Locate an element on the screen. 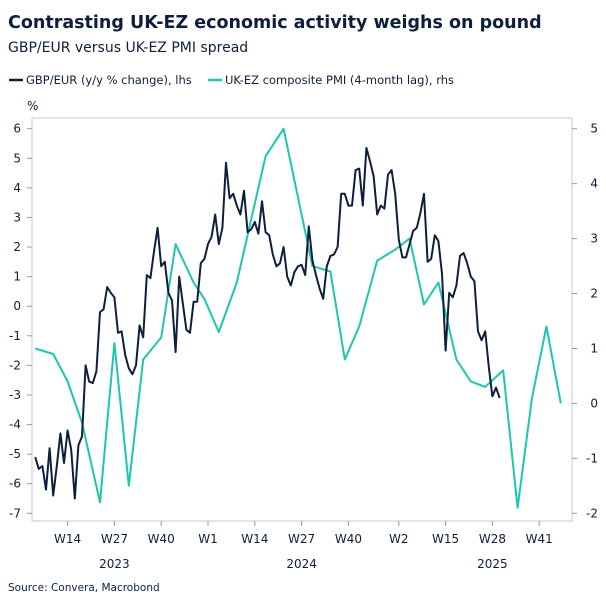  left-tick-label: 6 is located at coordinates (17, 129).